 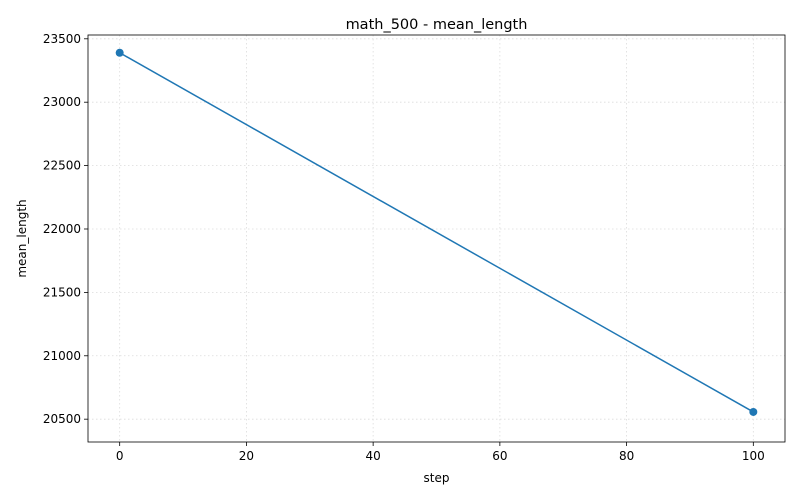 What do you see at coordinates (437, 25) in the screenshot?
I see `chart-title: math_500 - mean_length` at bounding box center [437, 25].